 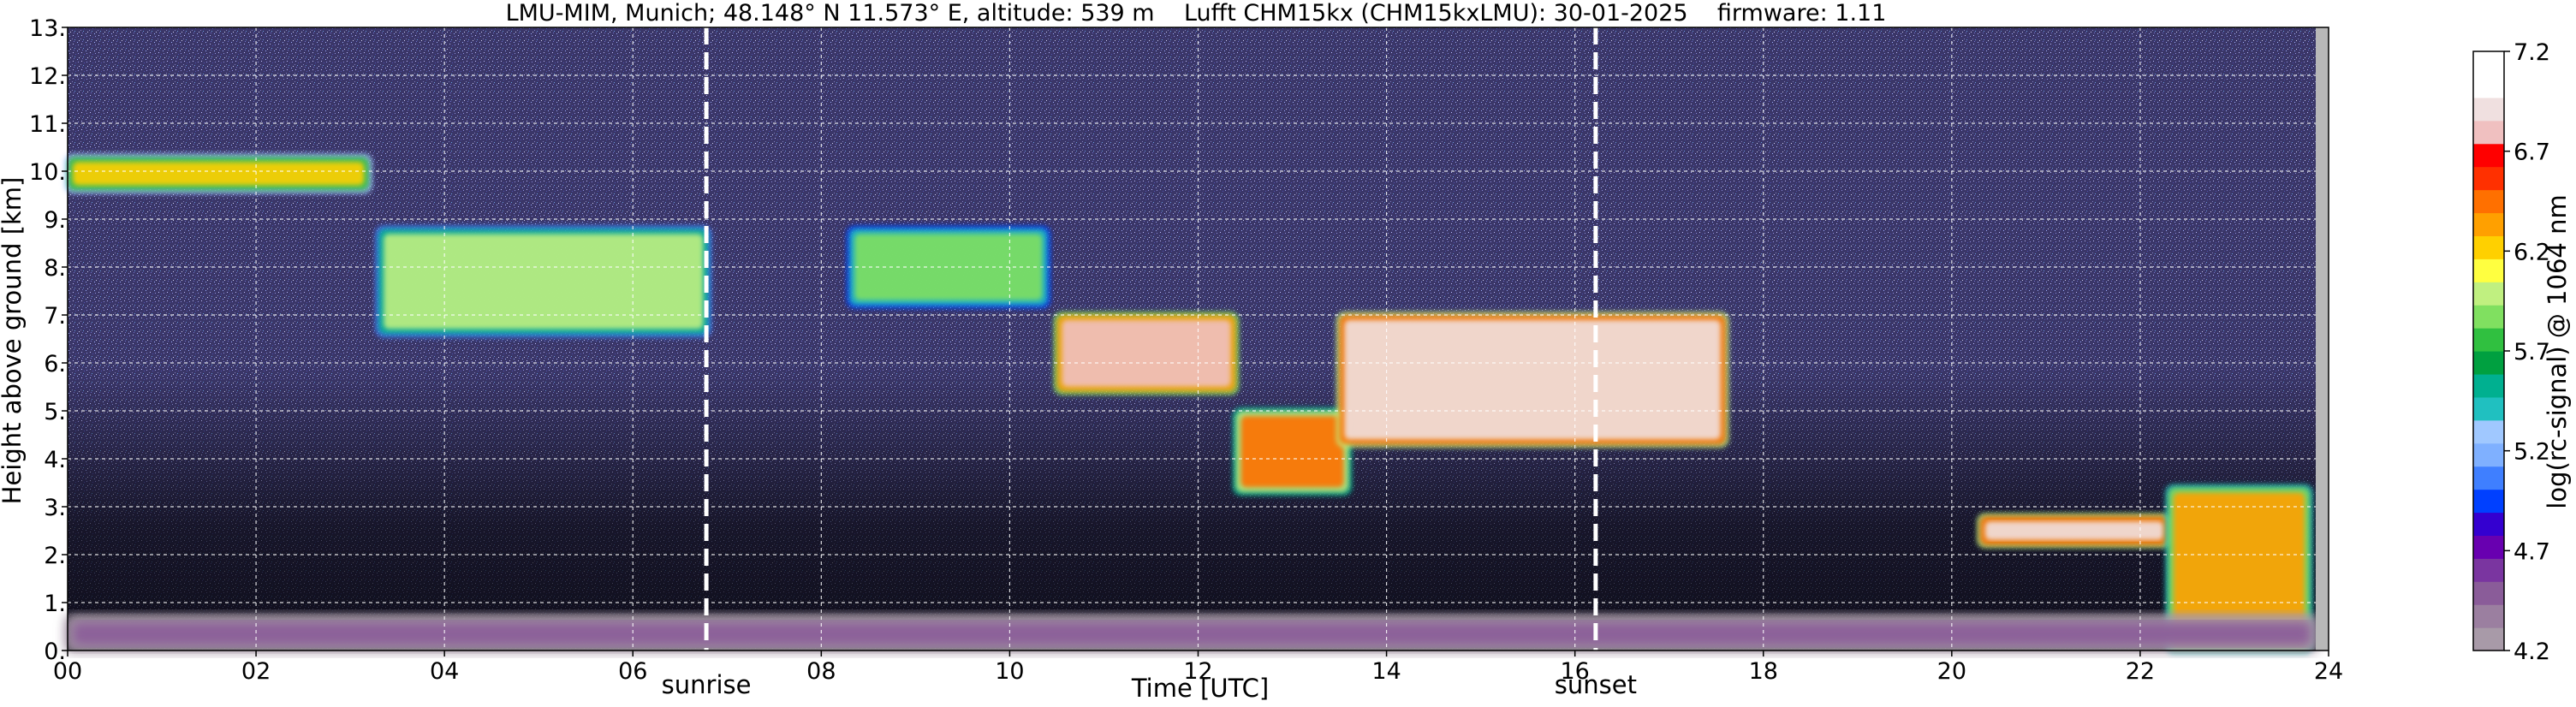 What do you see at coordinates (632, 671) in the screenshot?
I see `x-tick-label: 06` at bounding box center [632, 671].